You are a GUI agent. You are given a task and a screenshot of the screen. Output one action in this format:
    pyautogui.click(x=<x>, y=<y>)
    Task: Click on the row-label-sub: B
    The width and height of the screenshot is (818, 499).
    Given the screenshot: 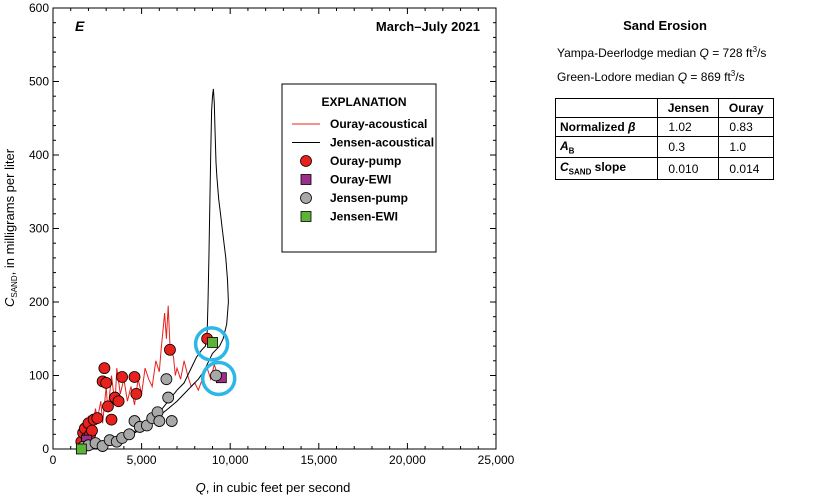 What is the action you would take?
    pyautogui.click(x=571, y=151)
    